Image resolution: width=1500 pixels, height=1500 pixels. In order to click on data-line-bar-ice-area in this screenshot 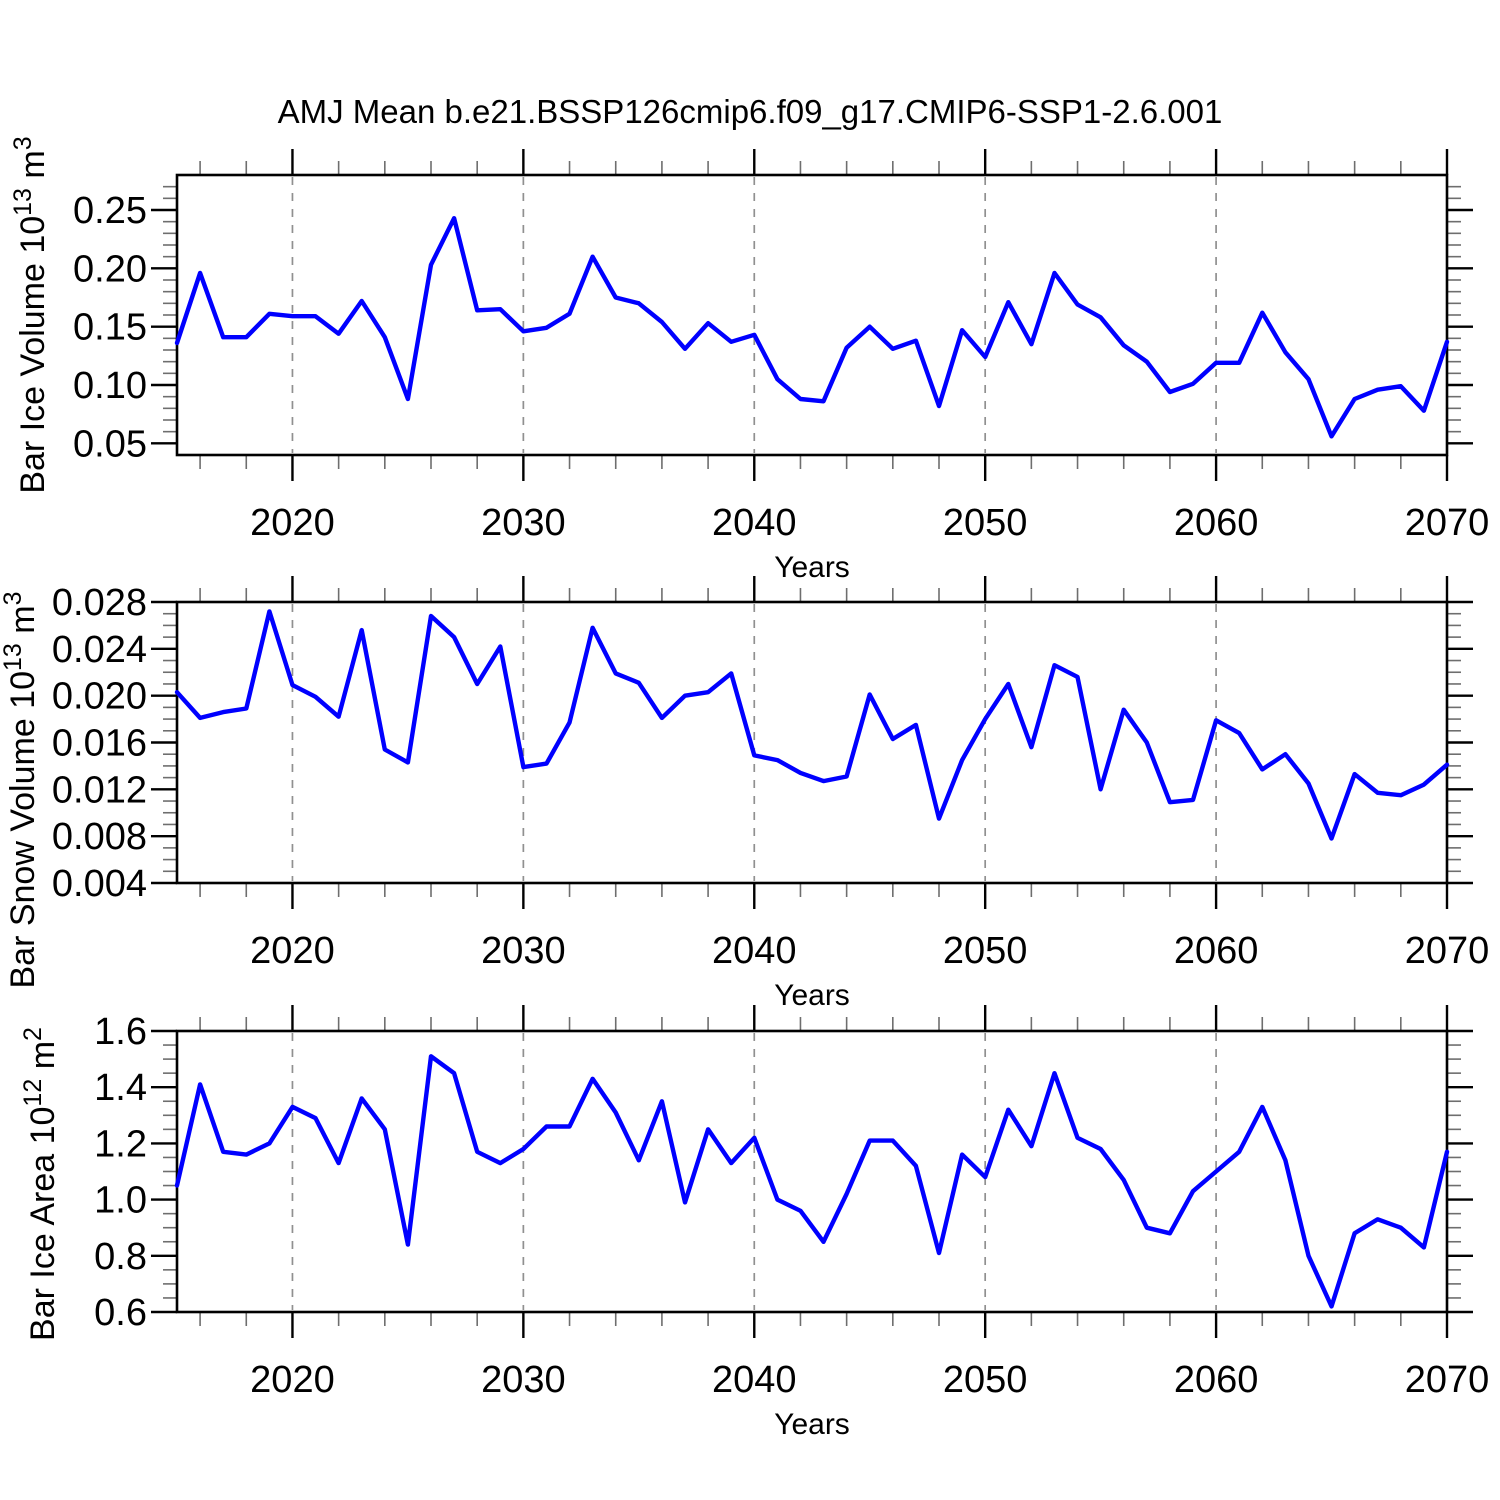, I will do `click(812, 1181)`.